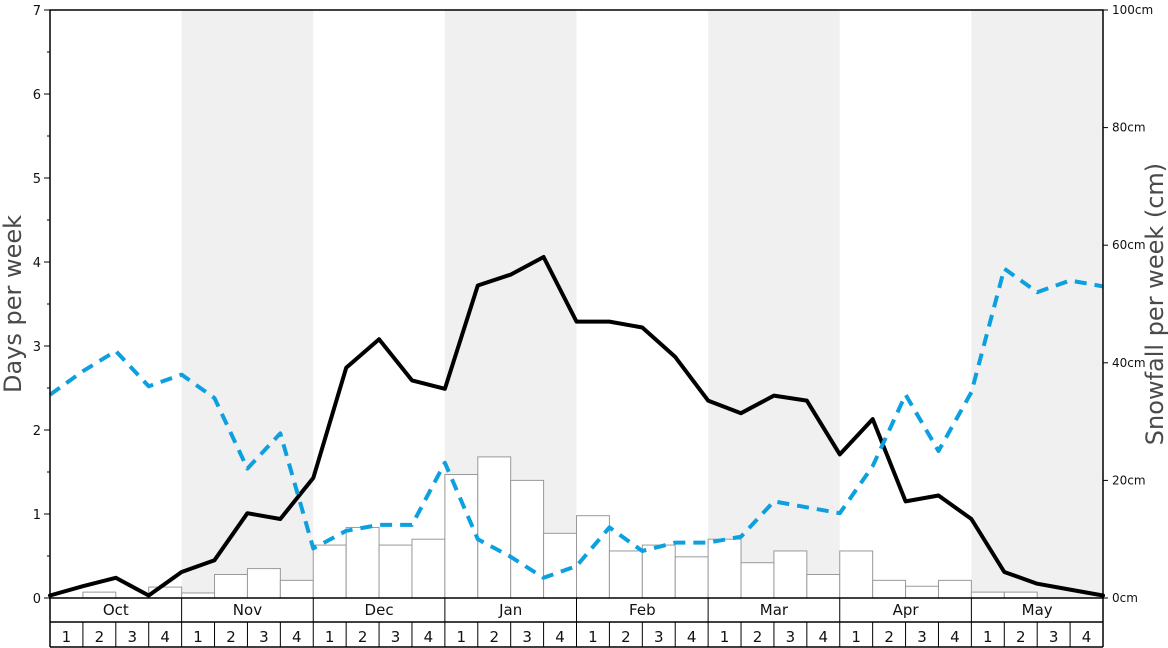 Image resolution: width=1168 pixels, height=648 pixels. I want to click on right-tick-label: 20cm, so click(1129, 480).